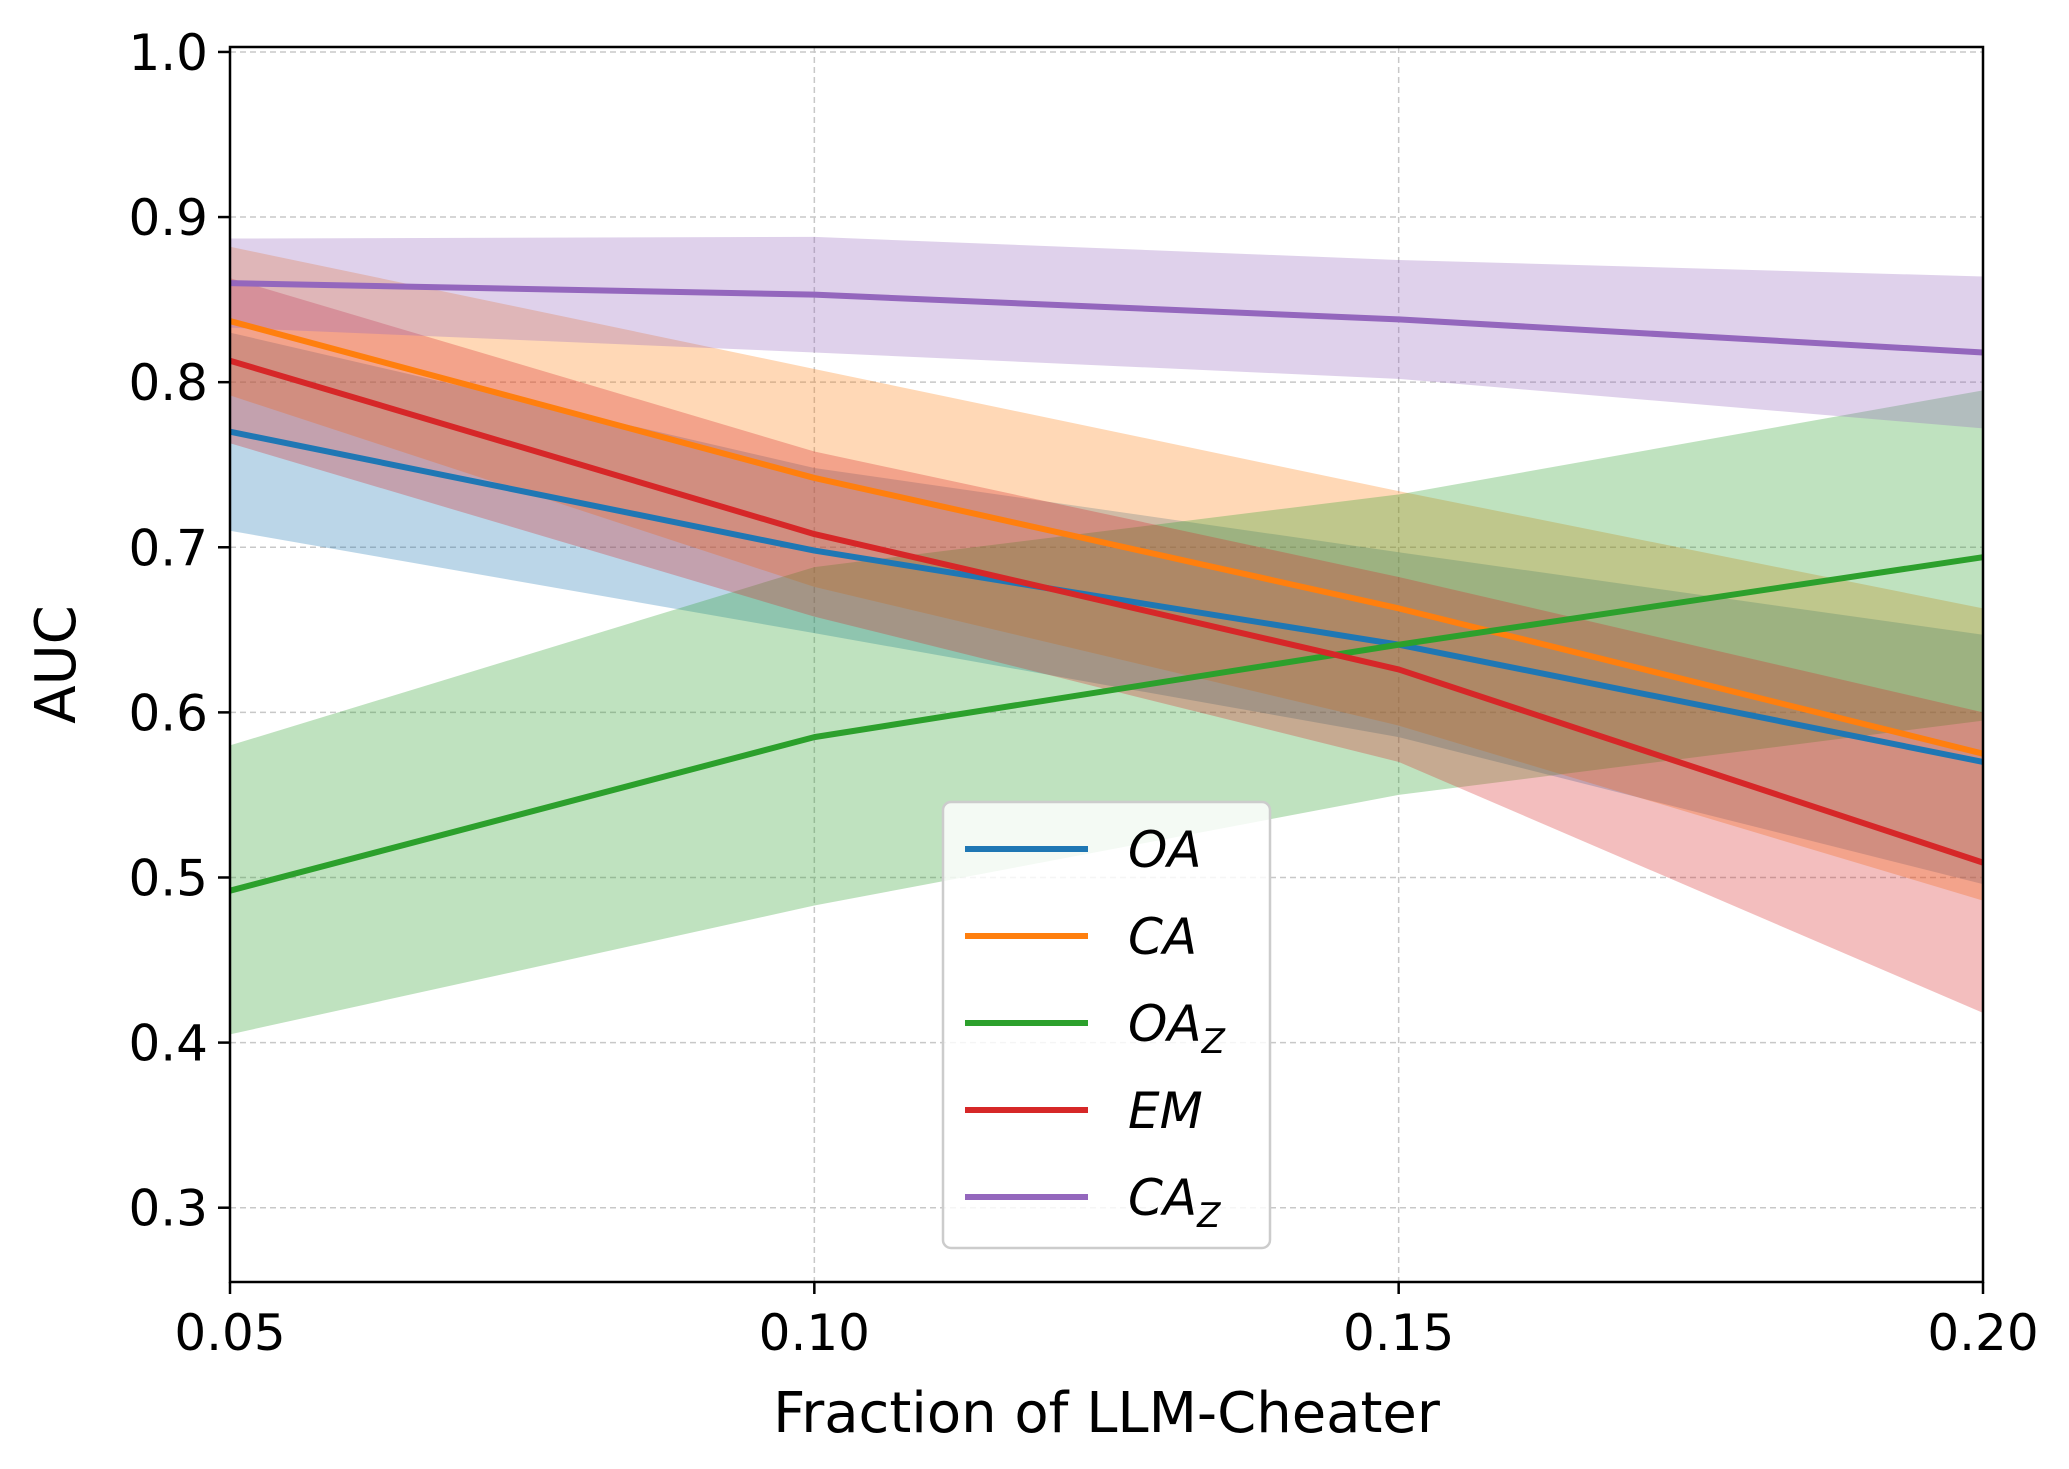 The width and height of the screenshot is (2069, 1469). What do you see at coordinates (1982, 1333) in the screenshot?
I see `x-tick-label: 0.20` at bounding box center [1982, 1333].